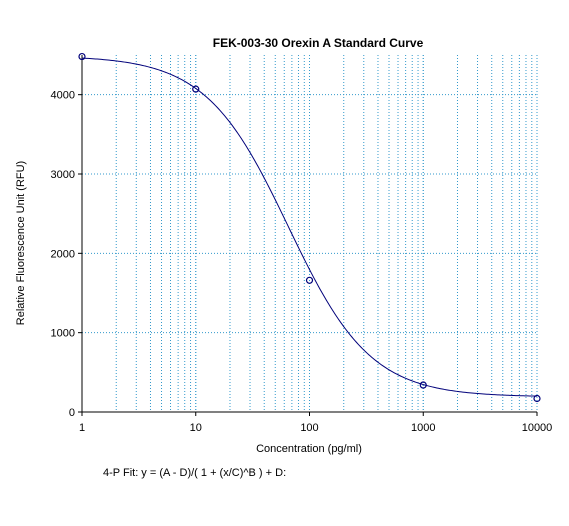 This screenshot has height=526, width=569. What do you see at coordinates (537, 428) in the screenshot?
I see `x-tick-label: 10000` at bounding box center [537, 428].